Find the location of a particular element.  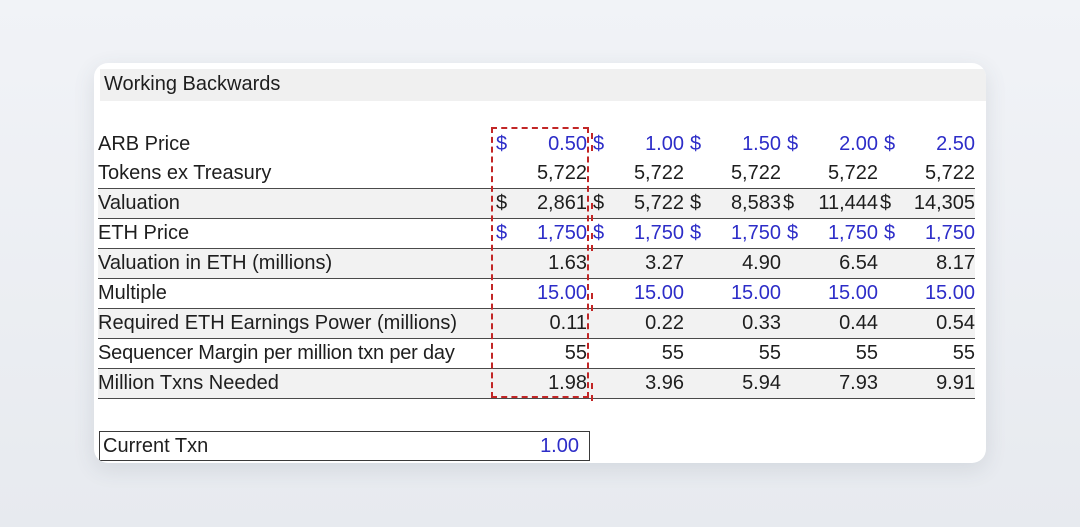

cell: 0.22 is located at coordinates (635, 323).